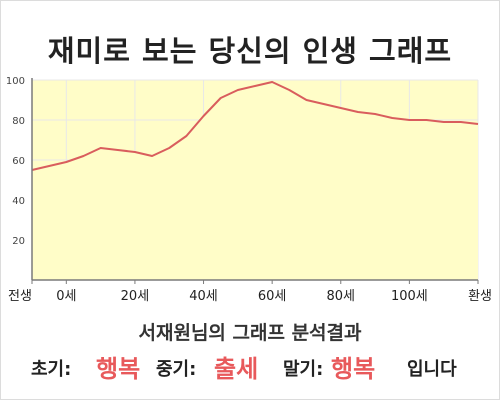 The height and width of the screenshot is (400, 500). Describe the element at coordinates (66, 296) in the screenshot. I see `x-tick-label: 0세` at that location.